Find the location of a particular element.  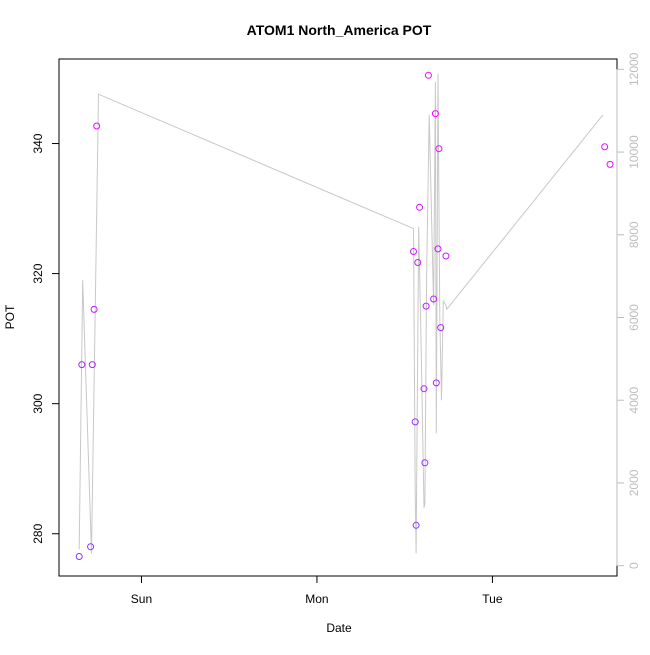

x-axis: Sun Mon Tue is located at coordinates (317, 590).